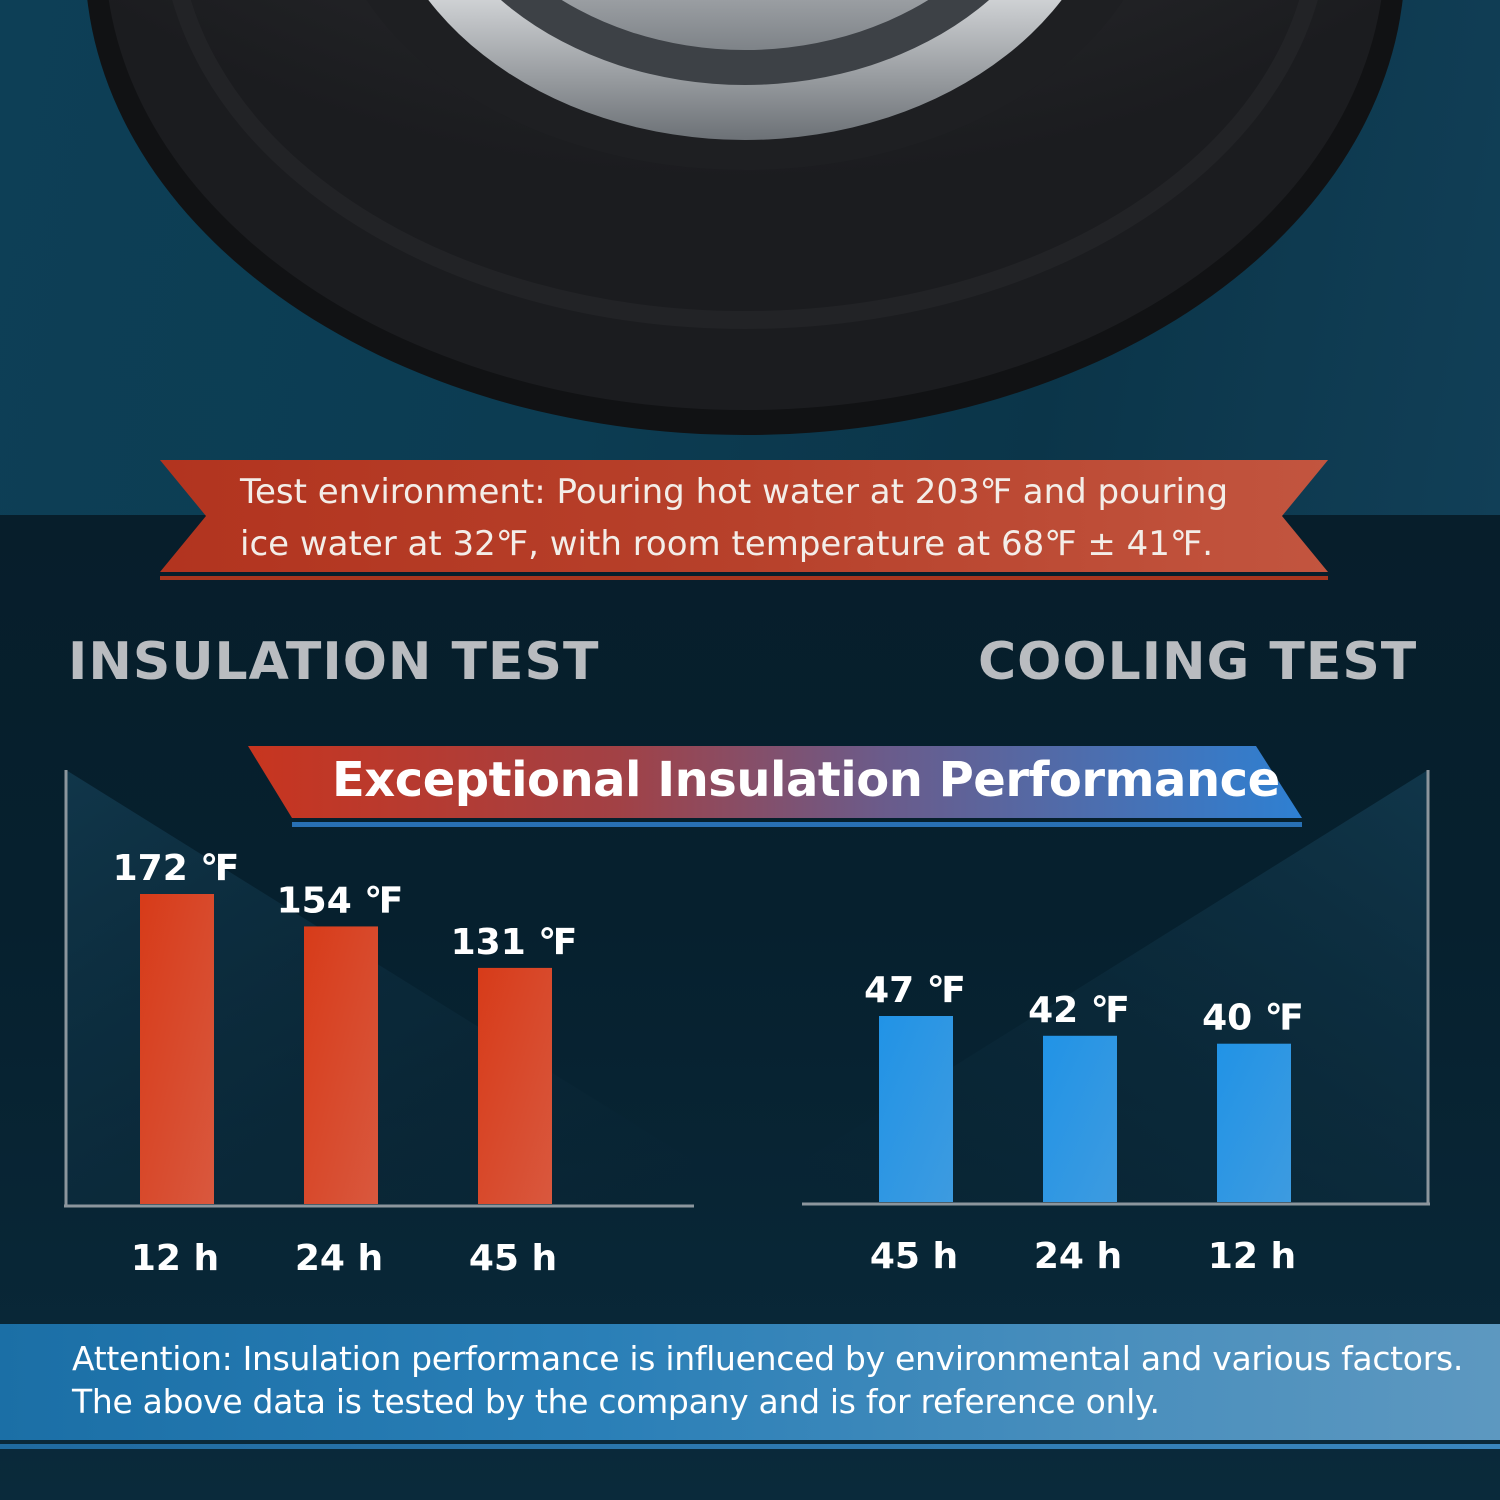 The height and width of the screenshot is (1500, 1500). I want to click on test-environment-ribbon, so click(744, 520).